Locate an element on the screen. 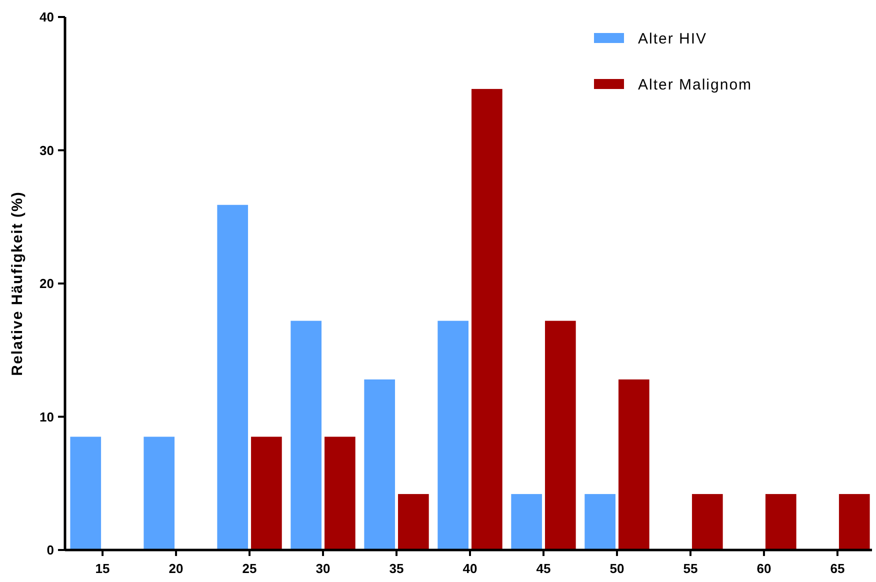  x-tick-label: 20 is located at coordinates (176, 568).